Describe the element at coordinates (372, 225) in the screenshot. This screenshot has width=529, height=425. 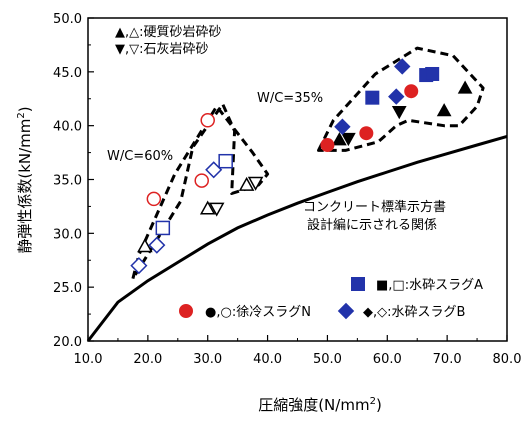
I see `annotation-standard-line-2: 設計編に示される関係` at that location.